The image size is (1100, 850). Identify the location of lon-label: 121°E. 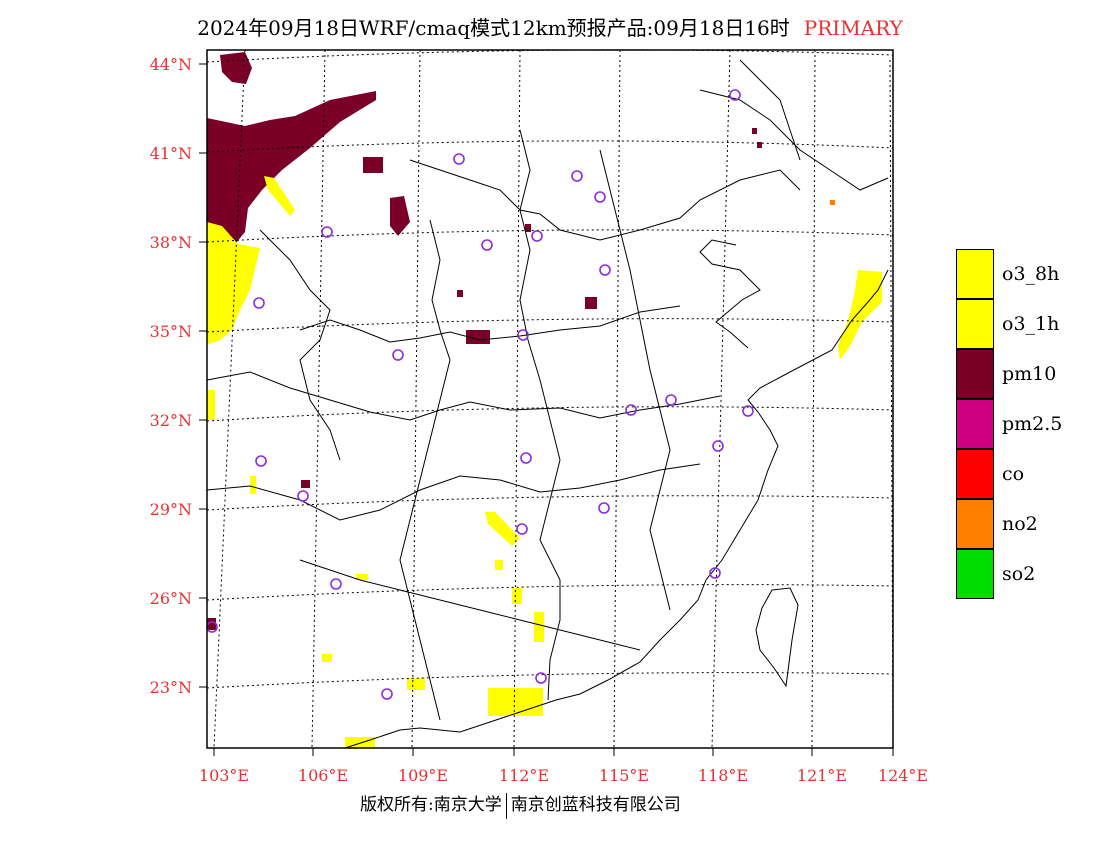
(822, 775).